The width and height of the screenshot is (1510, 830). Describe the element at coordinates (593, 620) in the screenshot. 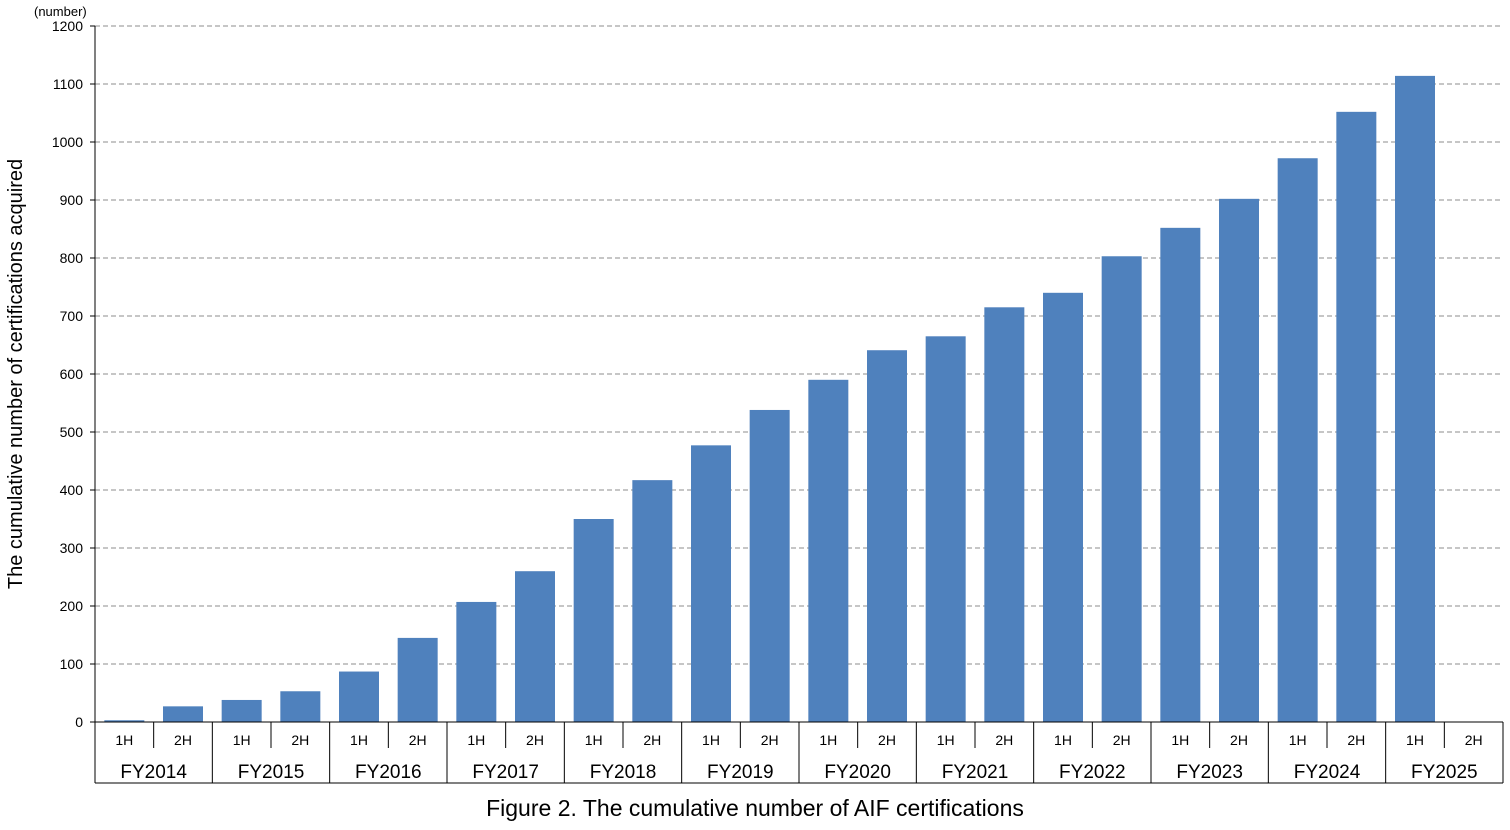

I see `bar-fy2018-1h` at that location.